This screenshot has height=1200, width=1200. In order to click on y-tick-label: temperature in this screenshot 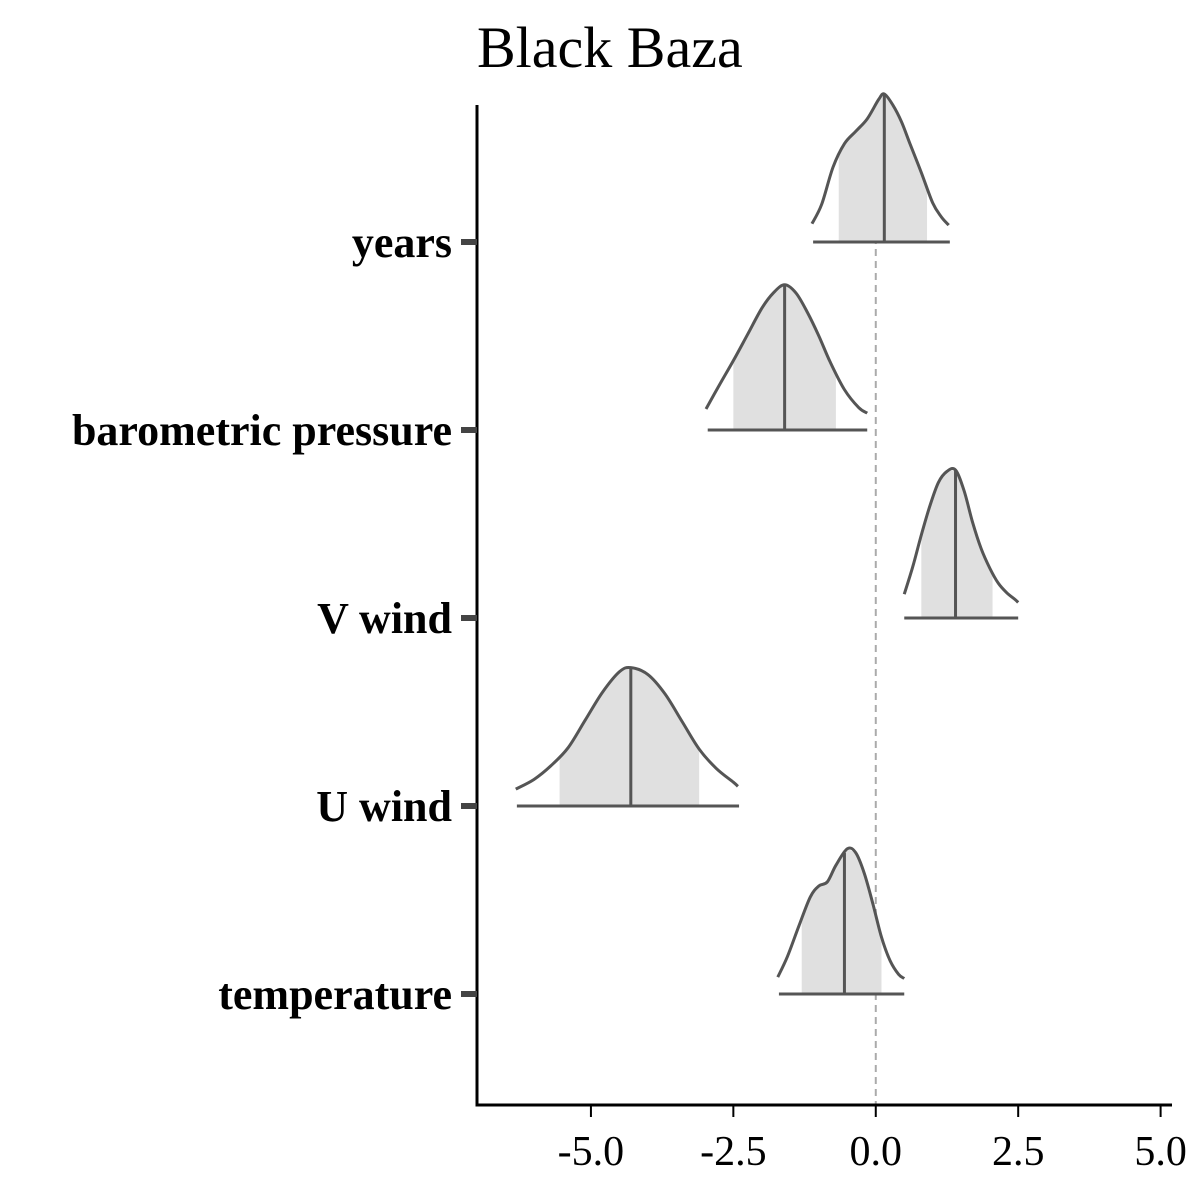, I will do `click(335, 994)`.